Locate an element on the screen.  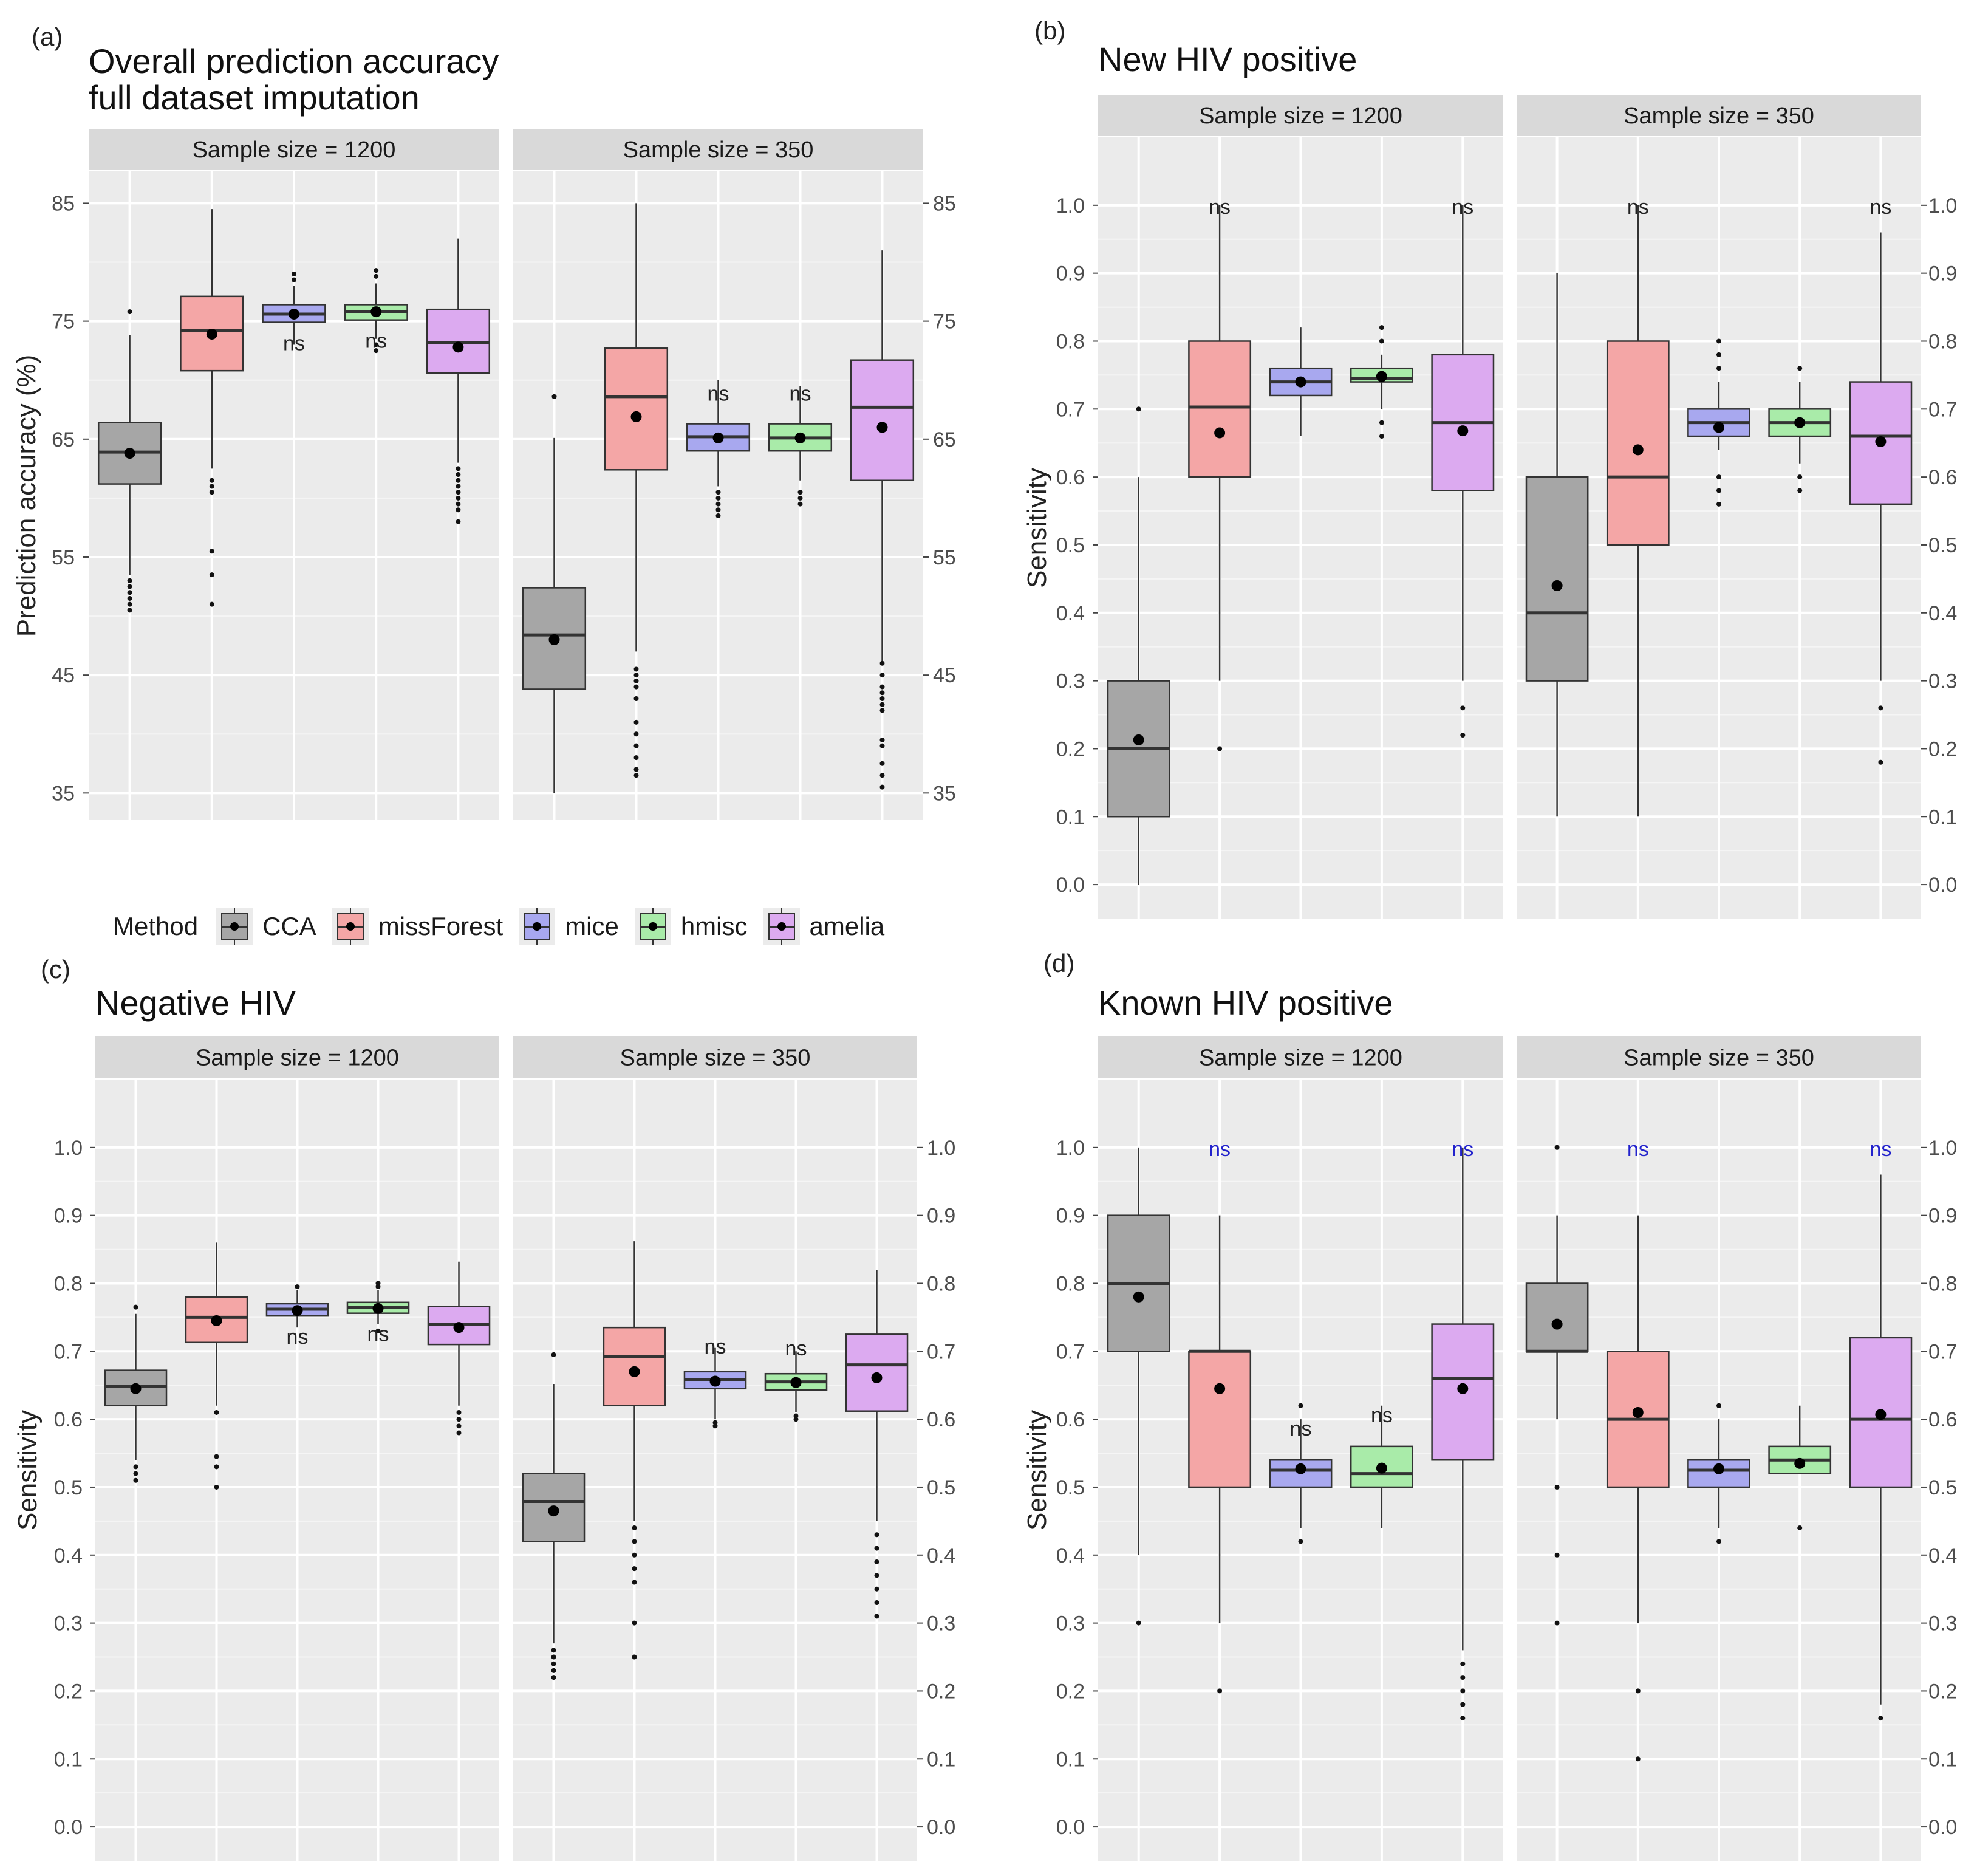
y-tick-label-right: 0.3 is located at coordinates (1942, 681).